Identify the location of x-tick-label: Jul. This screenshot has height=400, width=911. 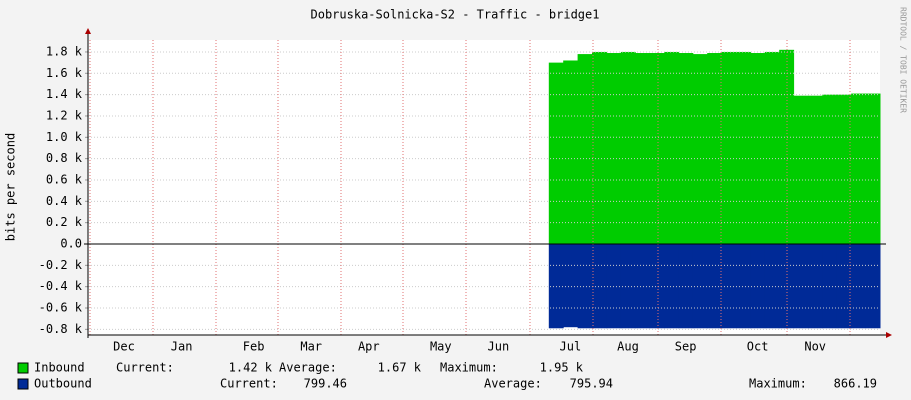
(571, 347).